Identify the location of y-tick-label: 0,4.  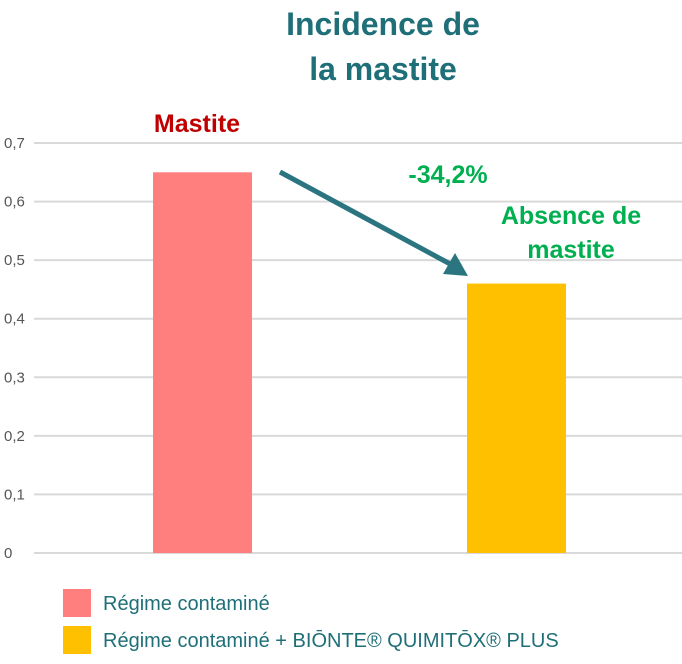
(14, 319).